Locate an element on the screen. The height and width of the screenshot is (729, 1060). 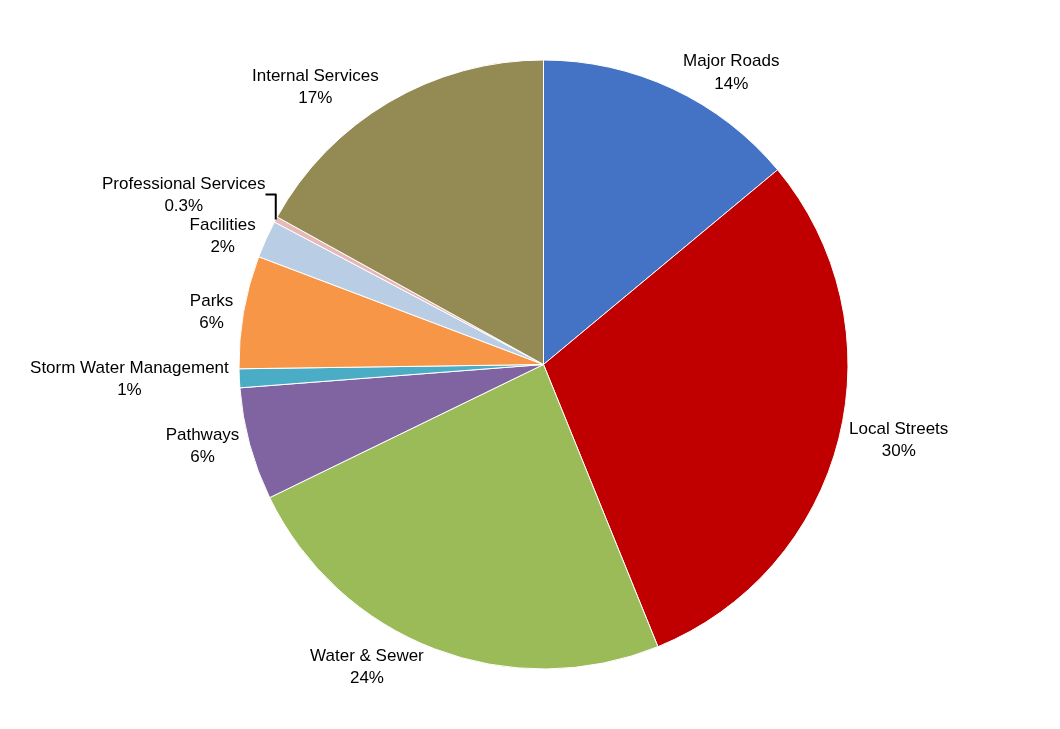
data-label: 0.3% is located at coordinates (184, 206).